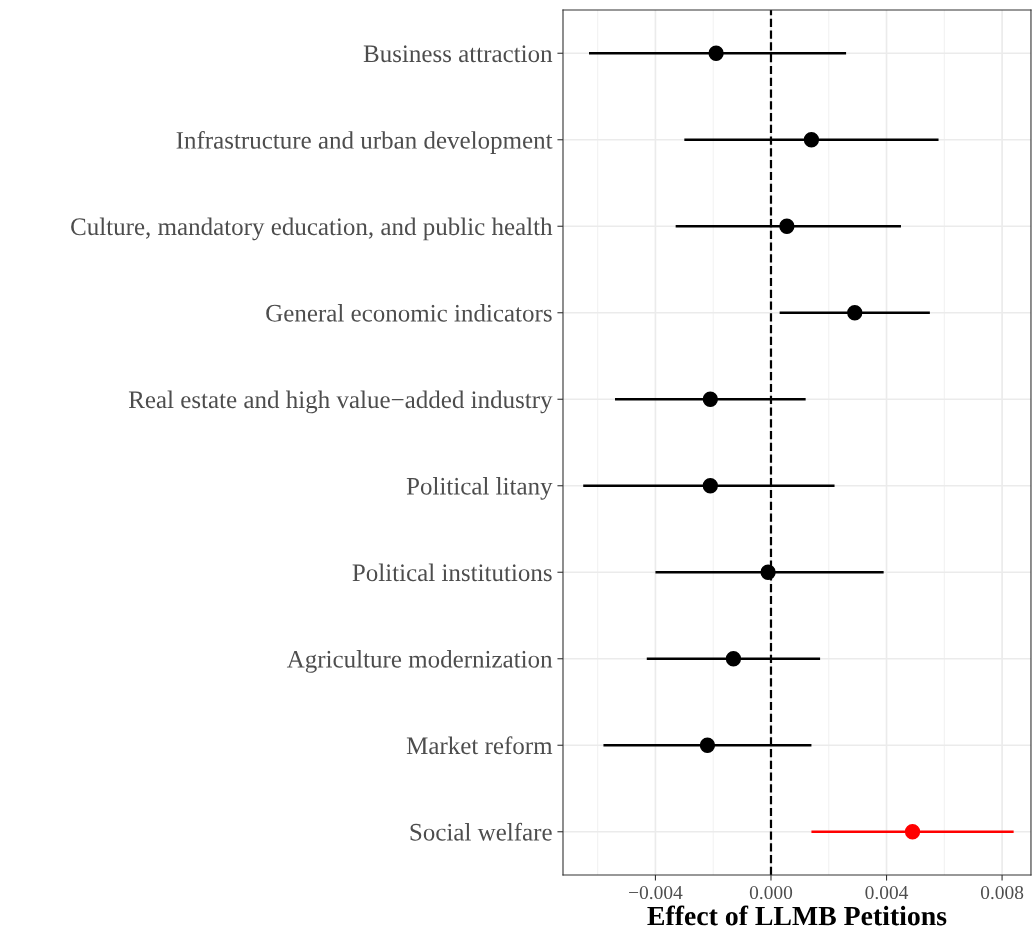 Image resolution: width=1032 pixels, height=934 pixels. I want to click on y-tick-label: Business attraction, so click(458, 54).